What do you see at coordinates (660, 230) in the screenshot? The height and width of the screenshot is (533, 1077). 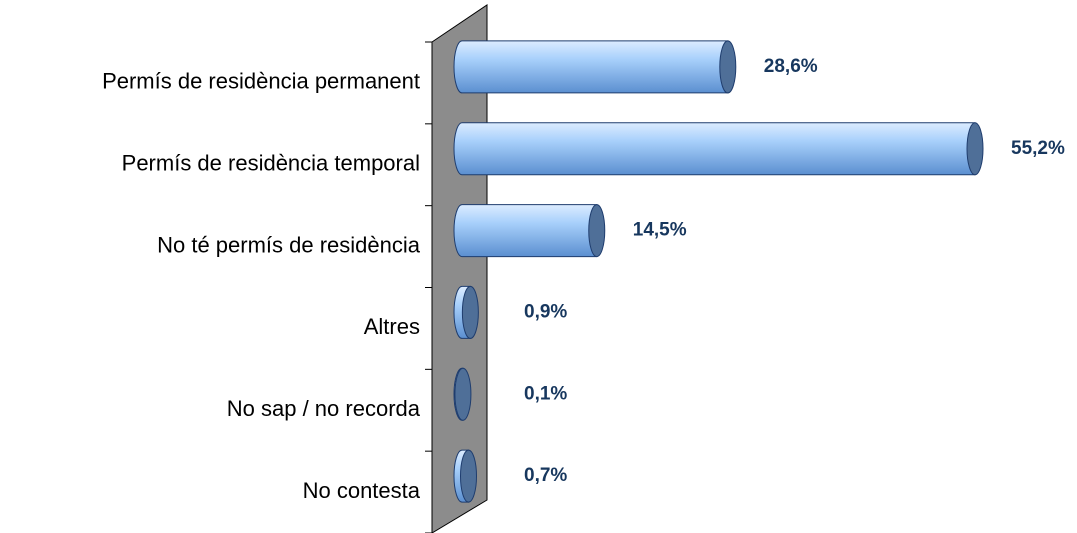 I see `value-label: 14,5%` at bounding box center [660, 230].